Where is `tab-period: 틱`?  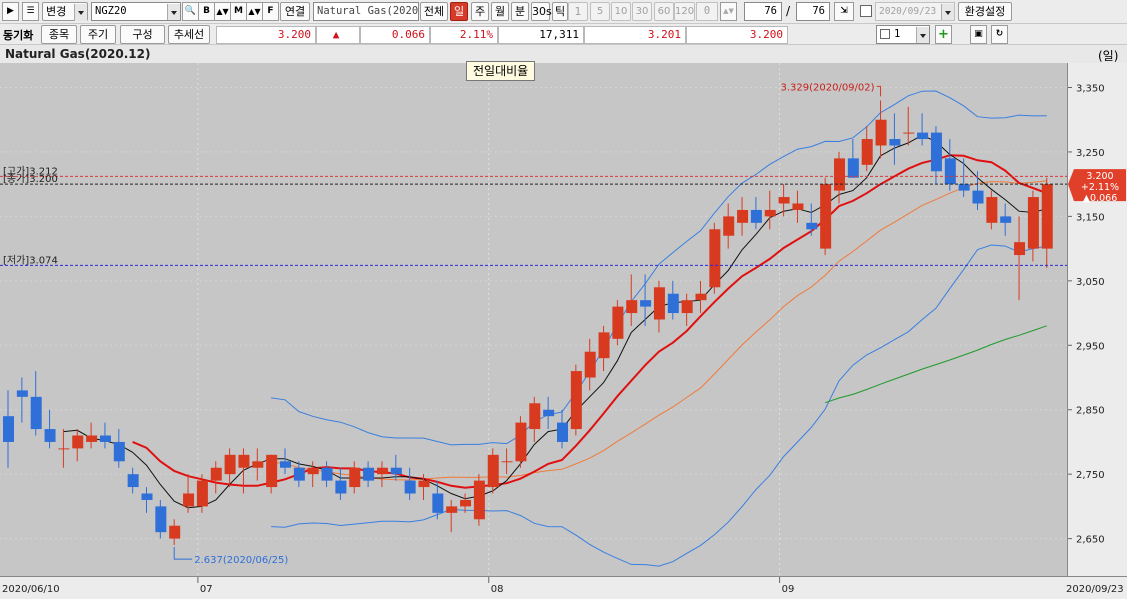 tab-period: 틱 is located at coordinates (560, 11).